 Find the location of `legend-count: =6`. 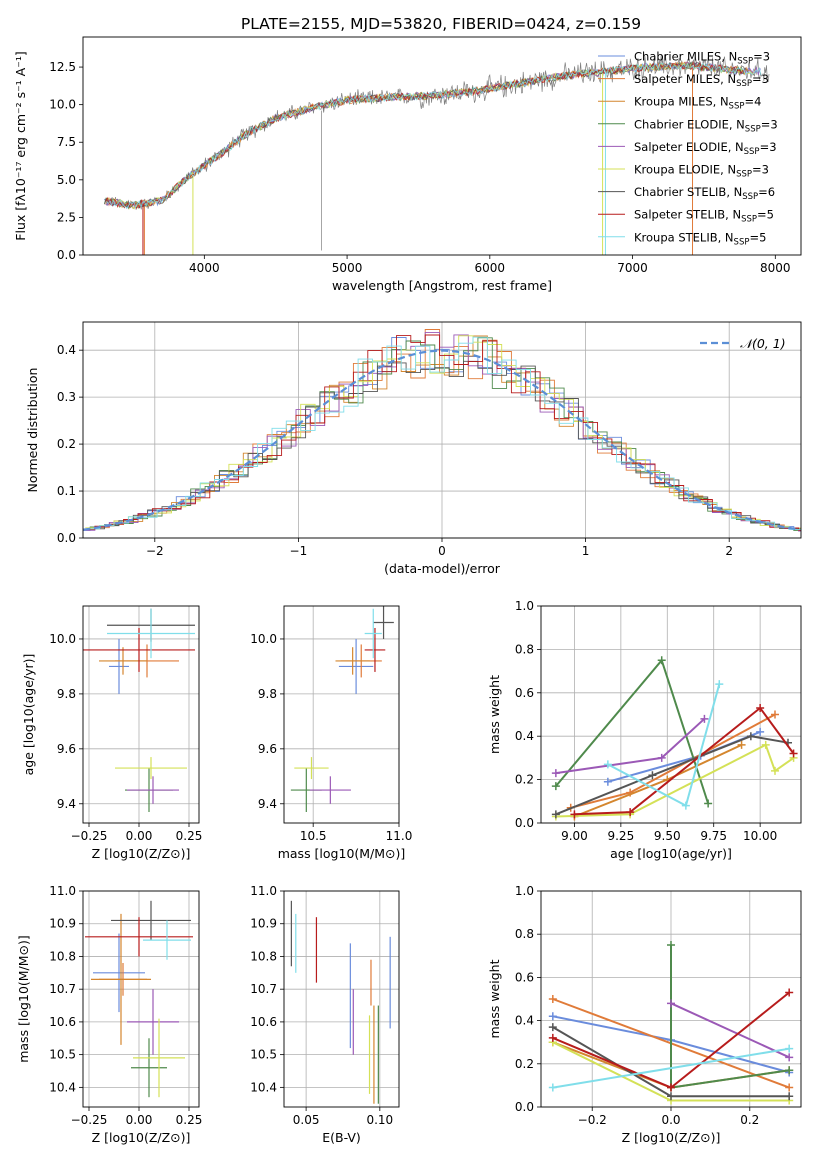

legend-count: =6 is located at coordinates (766, 192).